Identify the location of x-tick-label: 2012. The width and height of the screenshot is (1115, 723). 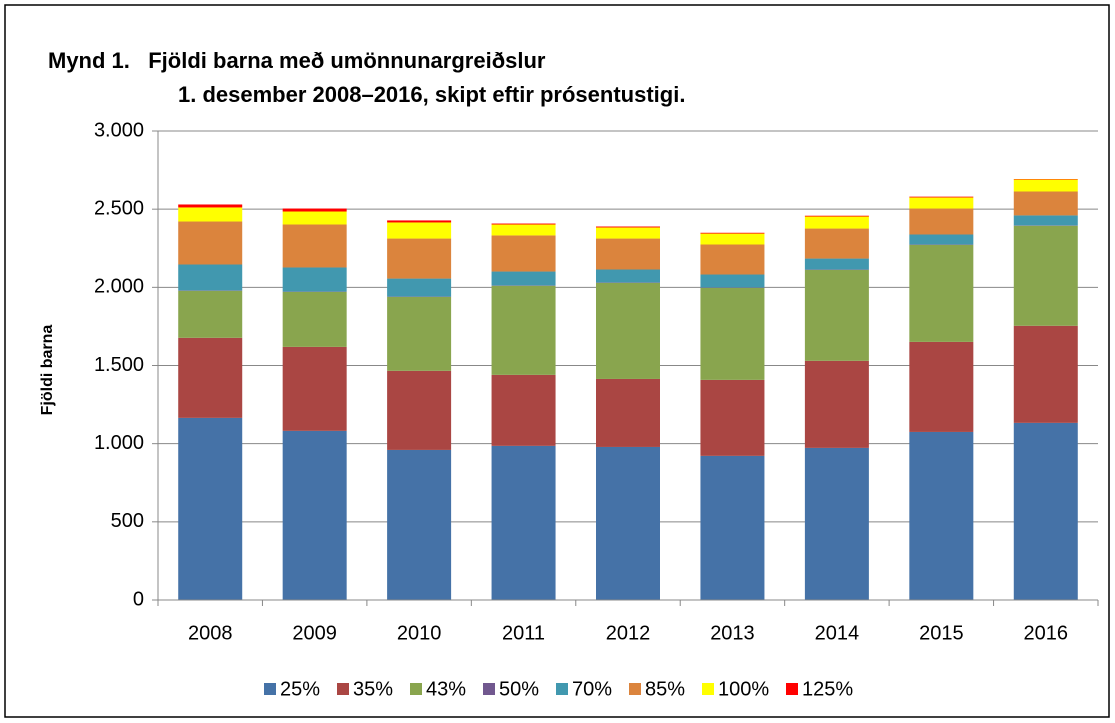
(628, 633).